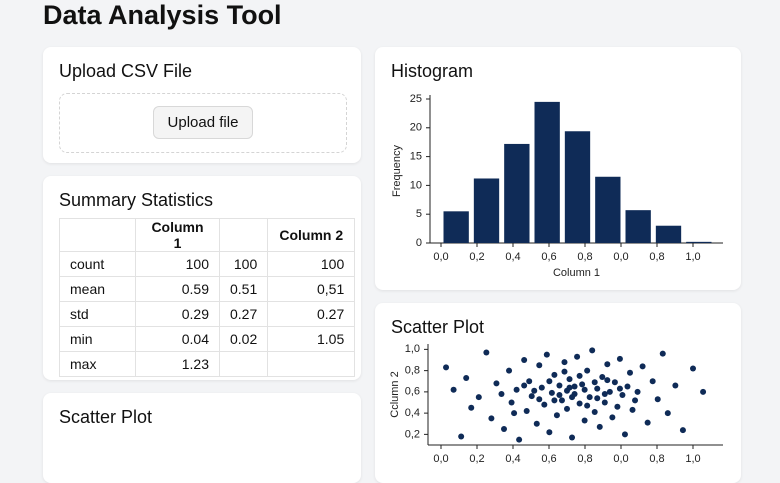 Image resolution: width=780 pixels, height=483 pixels. Describe the element at coordinates (243, 289) in the screenshot. I see `table-cell: 0.51` at that location.